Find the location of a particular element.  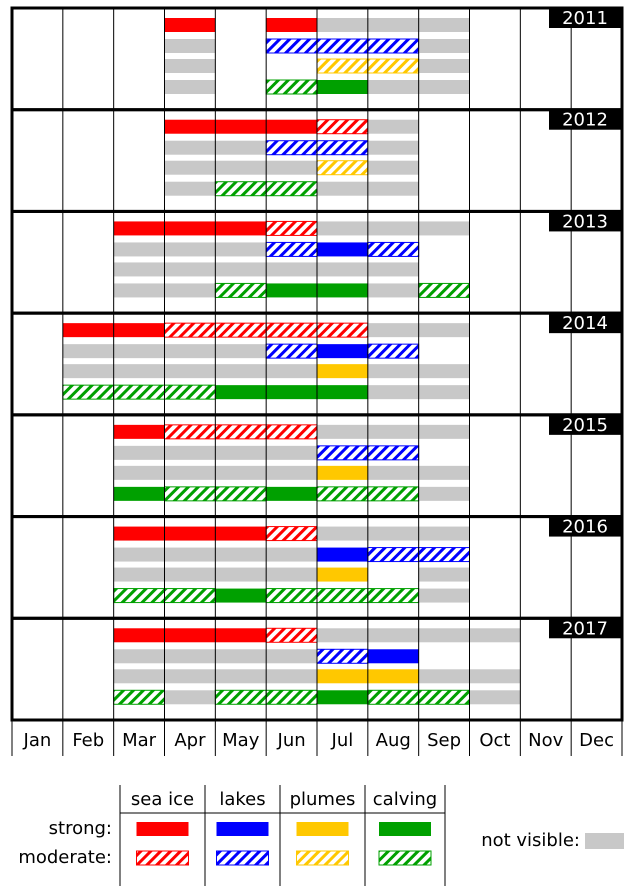

x-tick-label: May is located at coordinates (241, 740).